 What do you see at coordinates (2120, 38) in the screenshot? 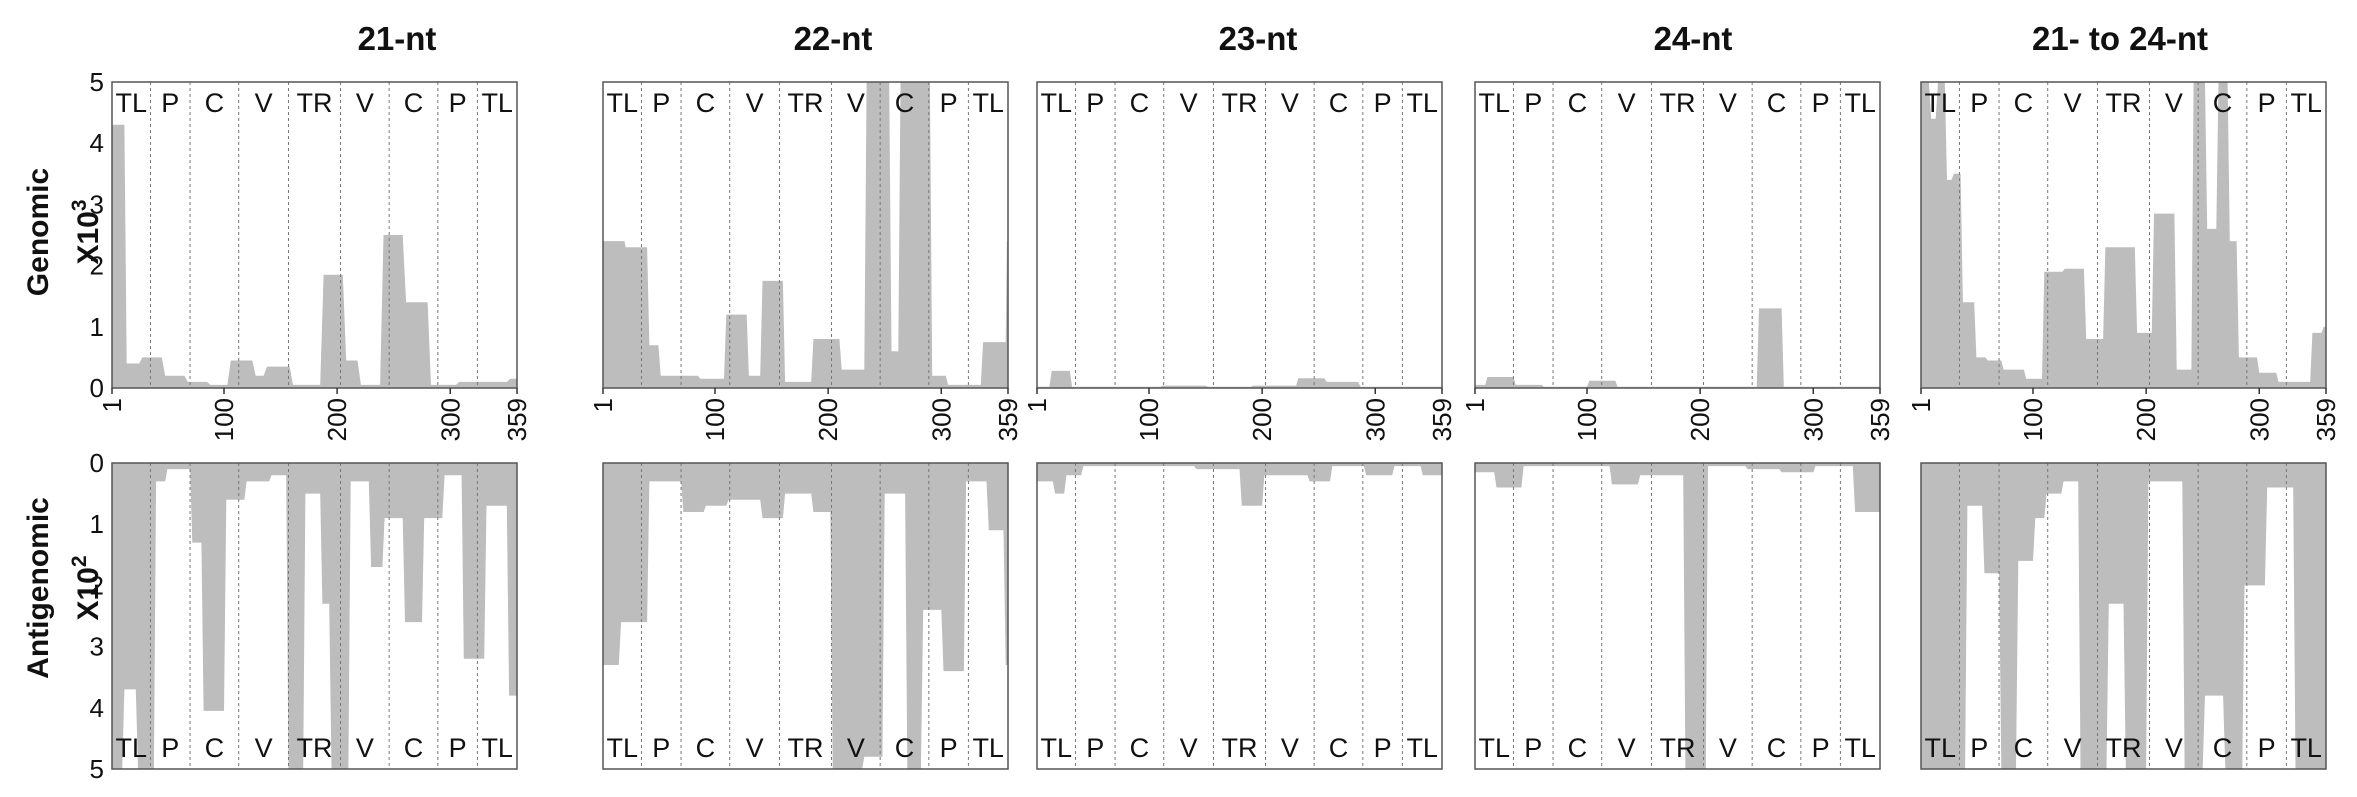
I see `column-title: 21- to 24-nt` at bounding box center [2120, 38].